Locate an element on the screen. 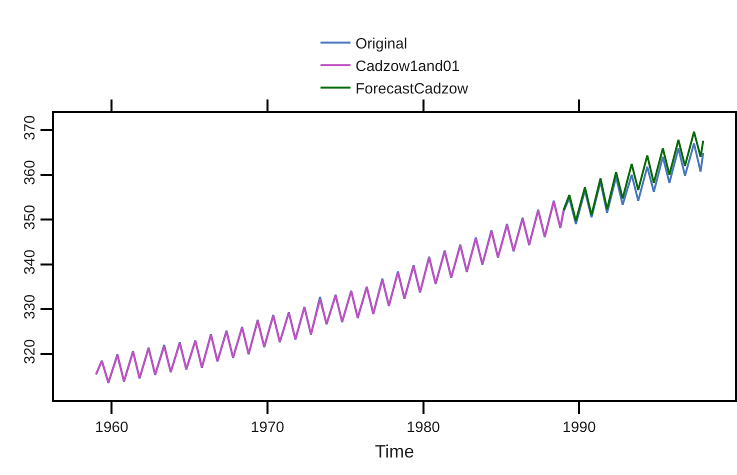 Image resolution: width=737 pixels, height=475 pixels. x-tick-label: 1970 is located at coordinates (267, 427).